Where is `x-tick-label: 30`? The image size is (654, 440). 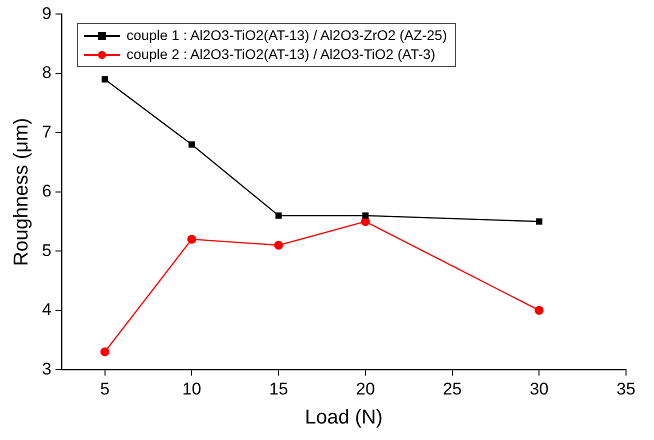
x-tick-label: 30 is located at coordinates (539, 388).